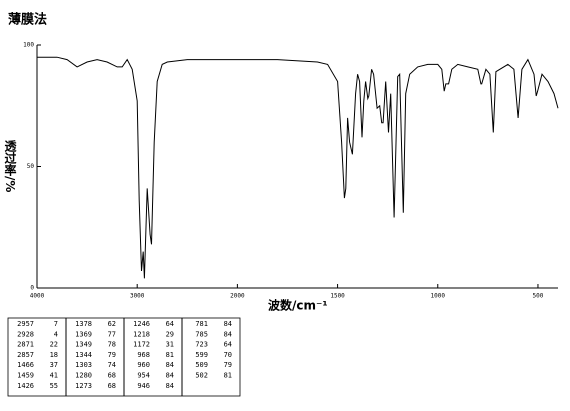  I want to click on peak-wavenumber: 509, so click(201, 365).